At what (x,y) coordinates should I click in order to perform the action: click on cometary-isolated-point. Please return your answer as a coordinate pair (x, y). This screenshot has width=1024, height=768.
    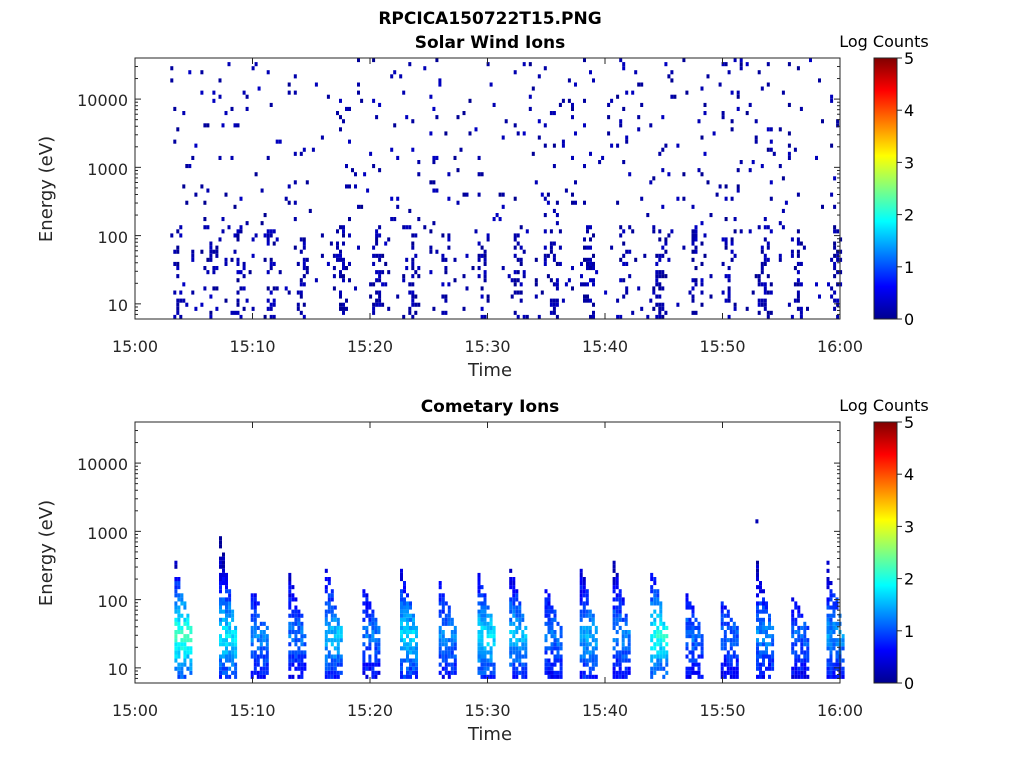
    Looking at the image, I should click on (757, 521).